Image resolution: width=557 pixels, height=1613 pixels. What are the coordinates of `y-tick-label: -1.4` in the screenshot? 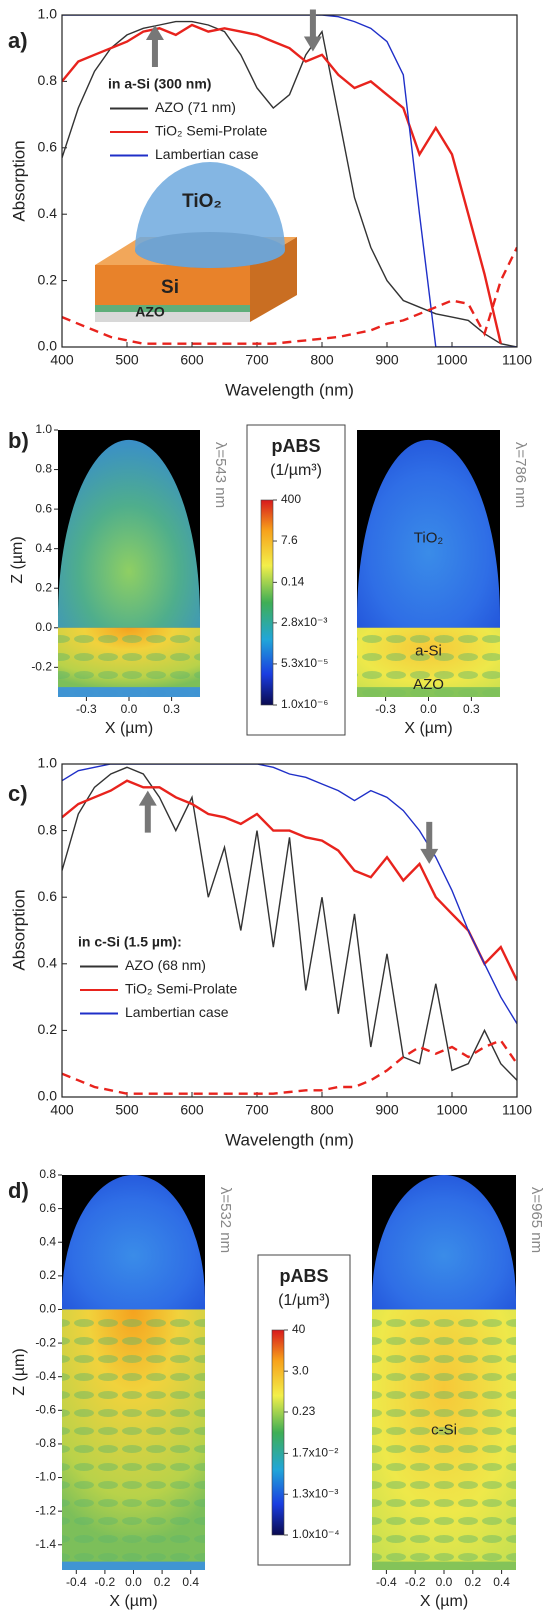 It's located at (45, 1544).